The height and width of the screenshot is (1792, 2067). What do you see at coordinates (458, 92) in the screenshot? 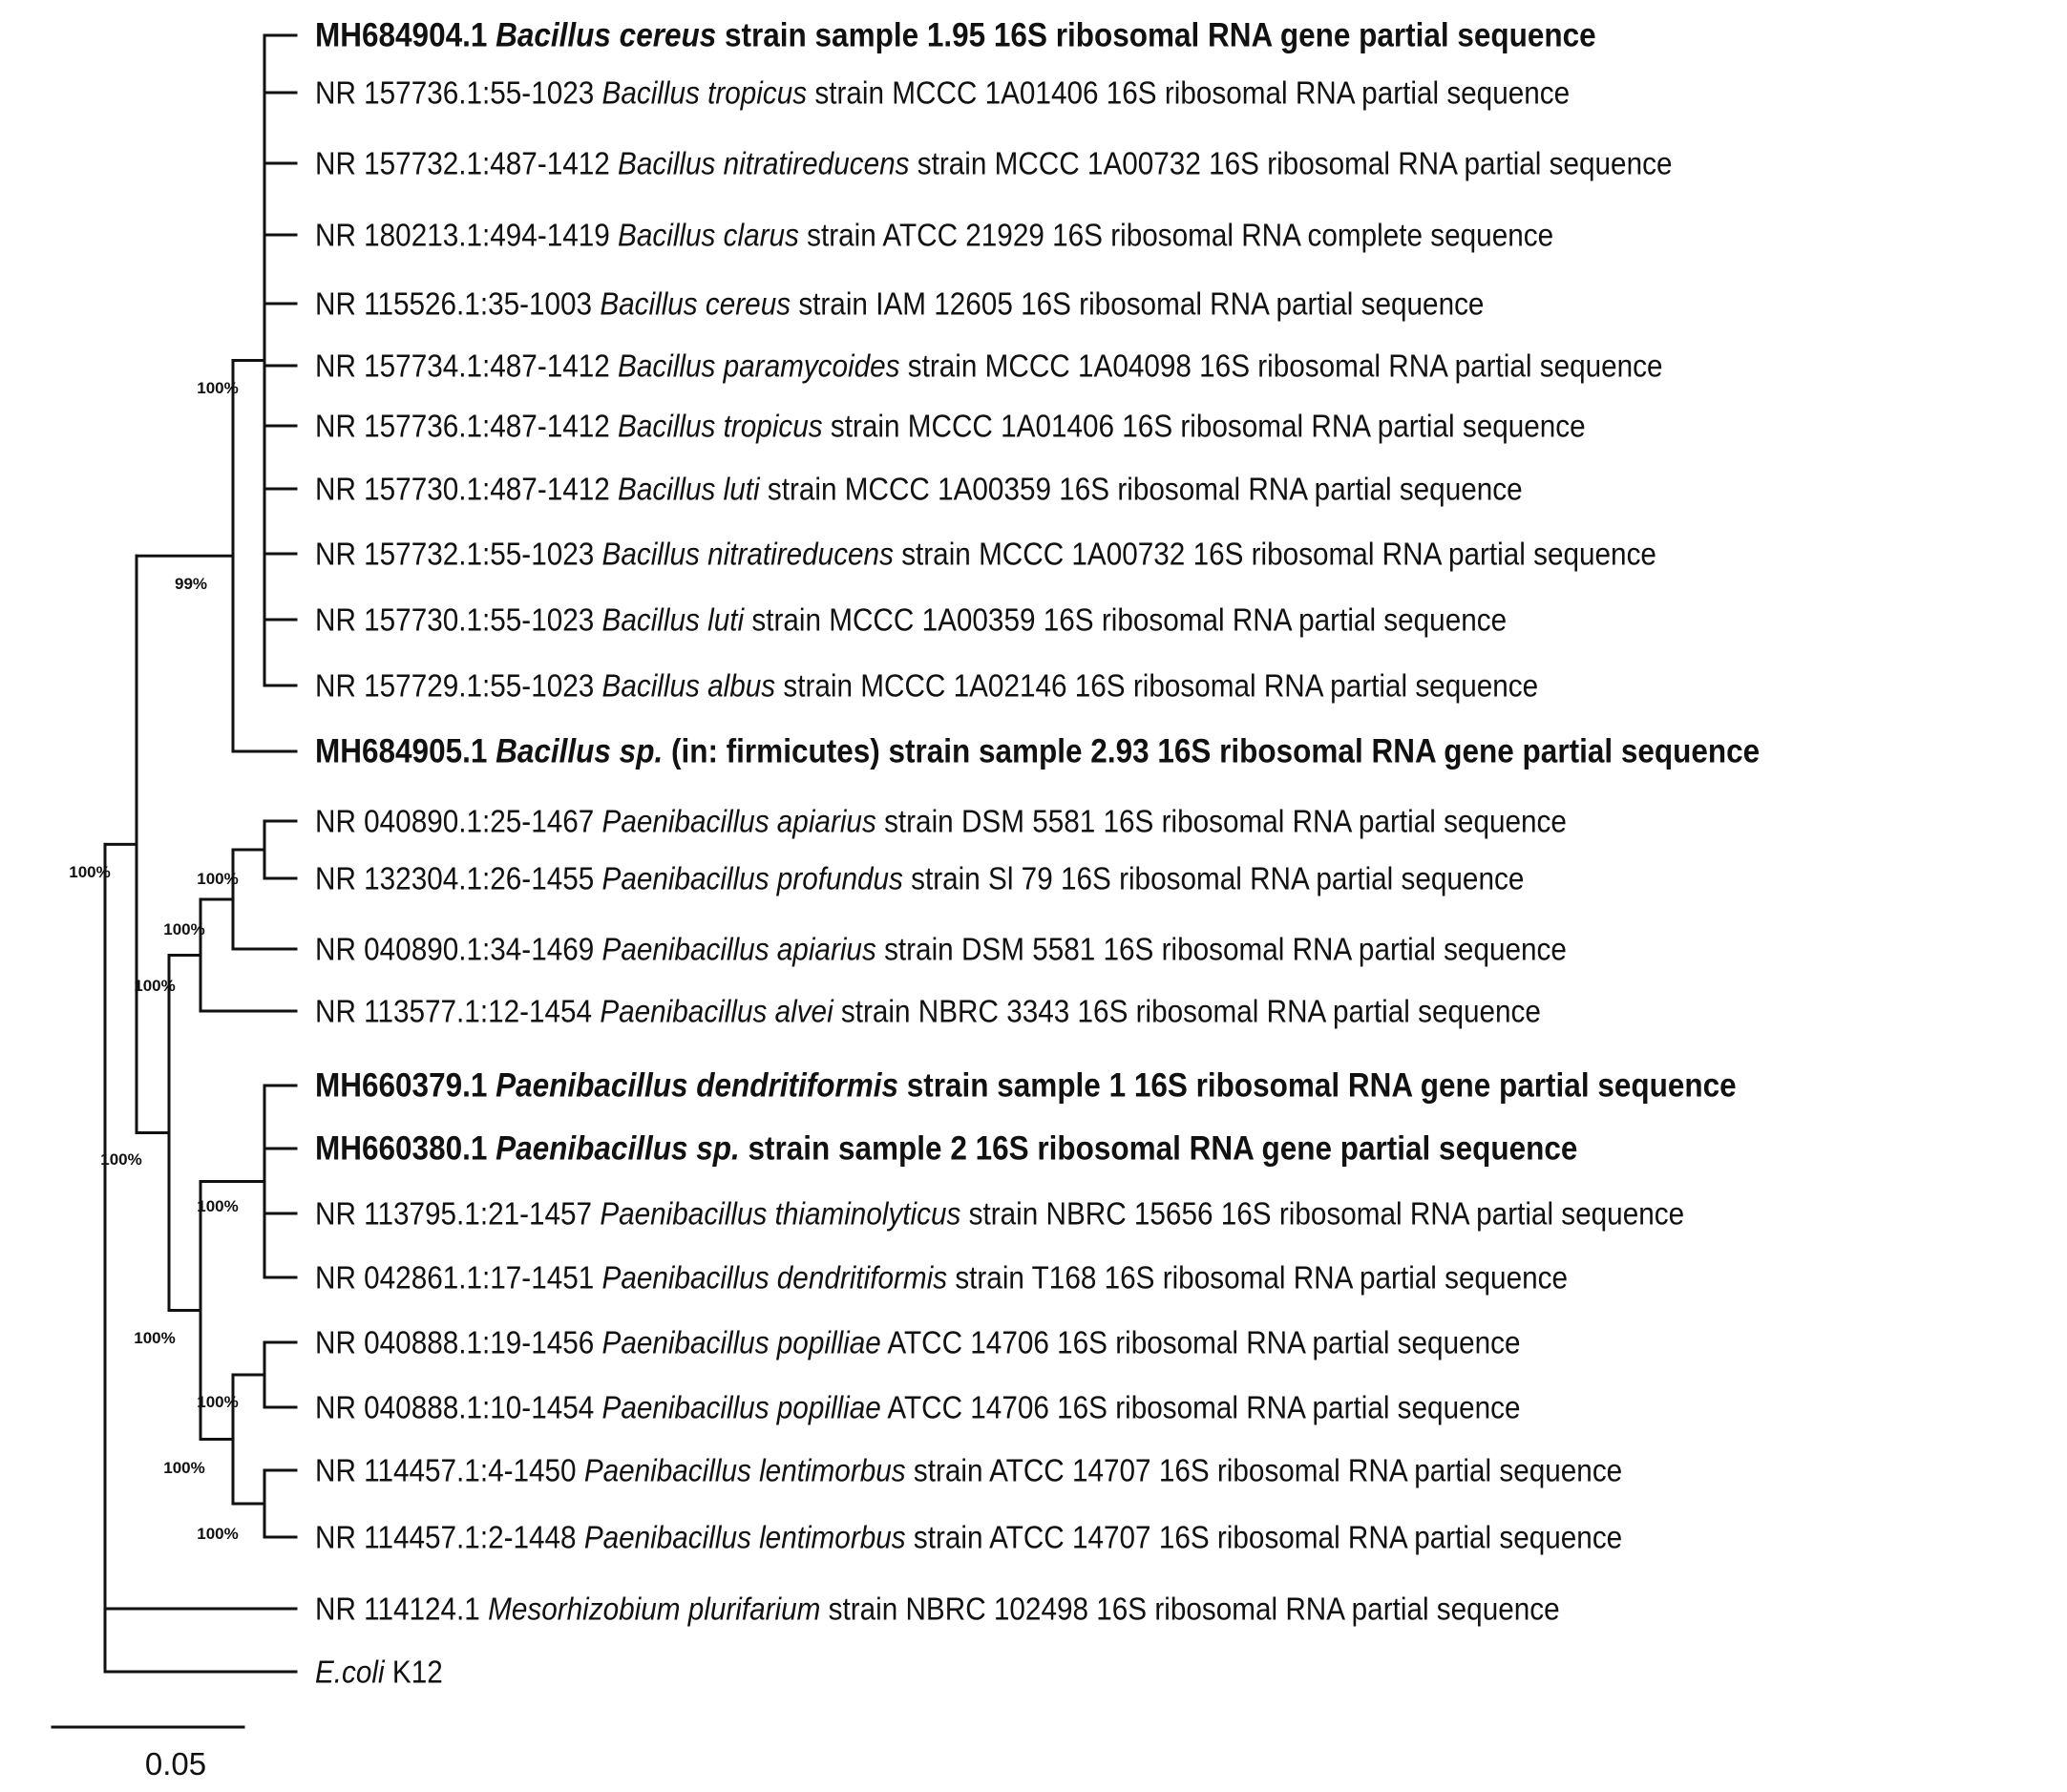
I see `accession: NR 157736.1:55-1023` at bounding box center [458, 92].